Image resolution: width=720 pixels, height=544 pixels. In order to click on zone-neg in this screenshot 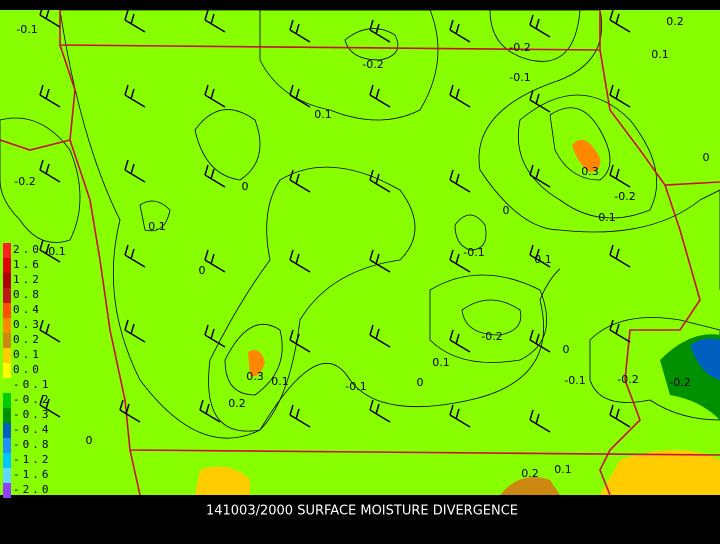, I will do `click(227, 145)`.